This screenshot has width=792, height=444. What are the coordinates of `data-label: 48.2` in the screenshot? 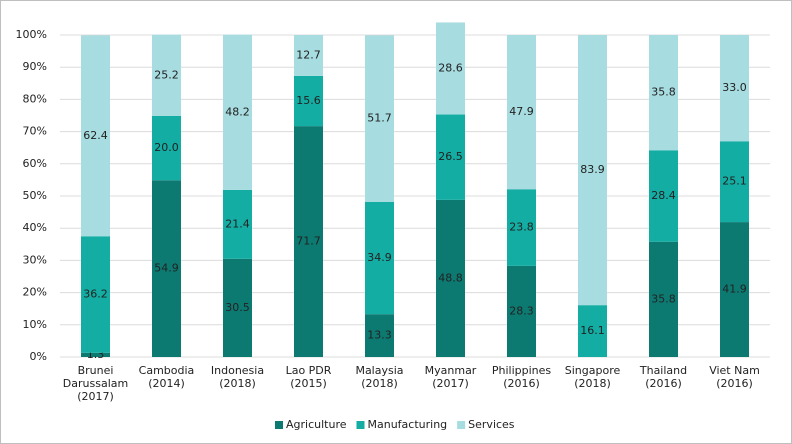 It's located at (237, 111).